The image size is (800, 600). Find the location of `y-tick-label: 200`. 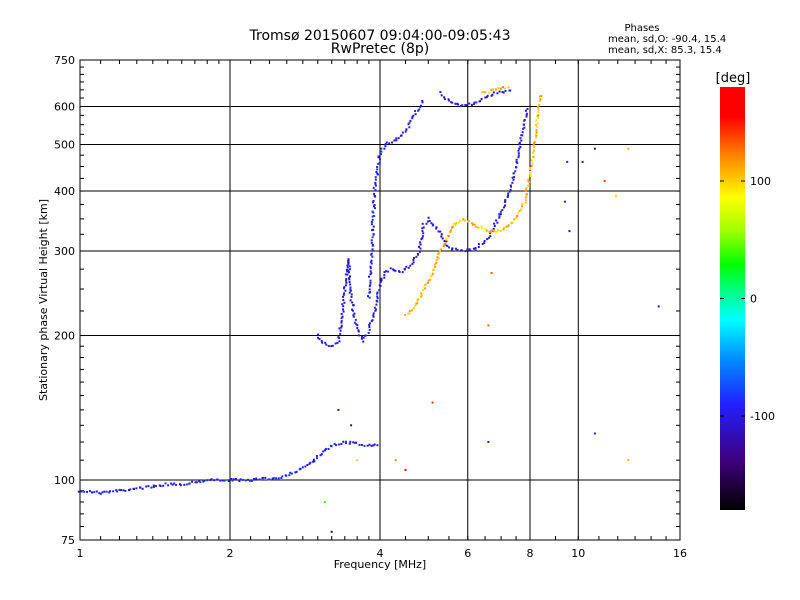

y-tick-label: 200 is located at coordinates (64, 336).